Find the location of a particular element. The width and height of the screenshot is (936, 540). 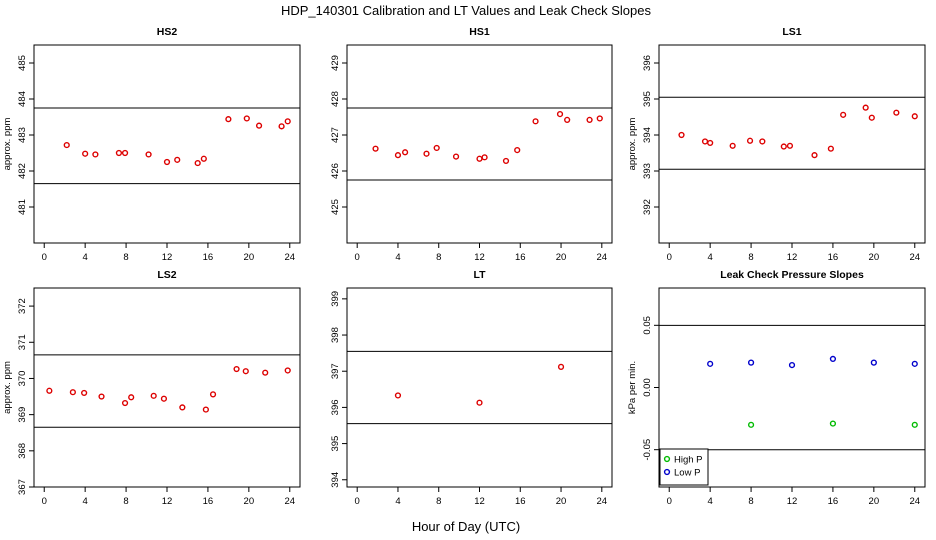

y-tick-label: 429 is located at coordinates (335, 63).